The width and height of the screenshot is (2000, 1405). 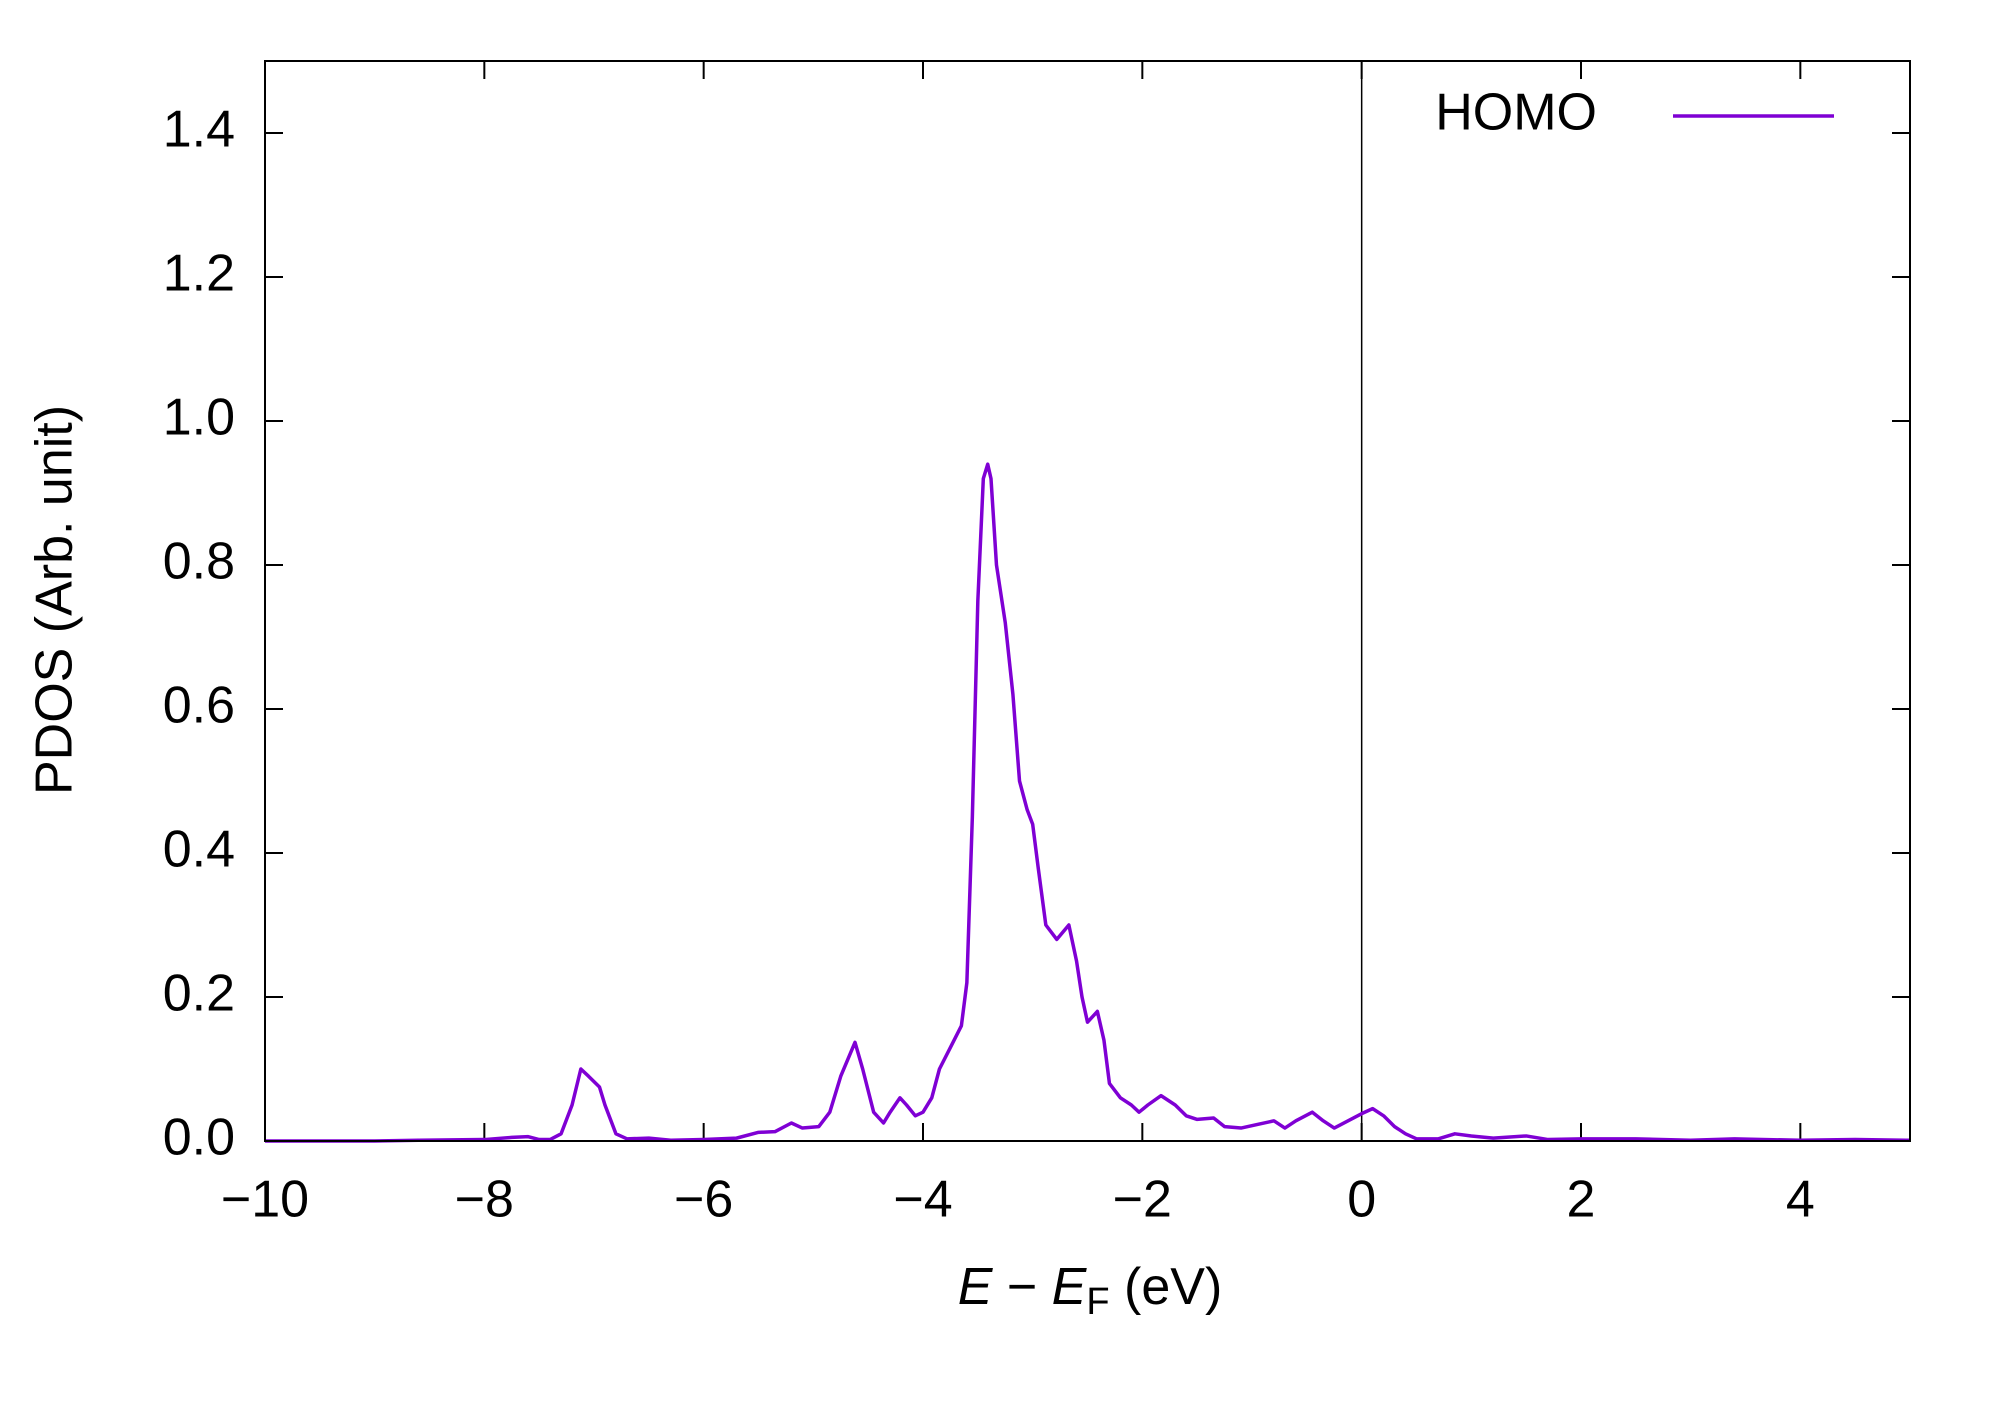 What do you see at coordinates (1097, 1302) in the screenshot?
I see `x-label-subscript: F` at bounding box center [1097, 1302].